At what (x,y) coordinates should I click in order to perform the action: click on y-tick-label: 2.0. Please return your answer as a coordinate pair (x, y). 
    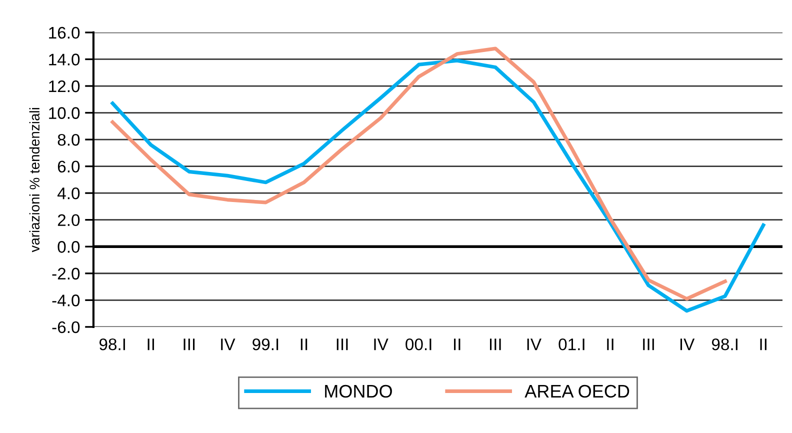
    Looking at the image, I should click on (69, 220).